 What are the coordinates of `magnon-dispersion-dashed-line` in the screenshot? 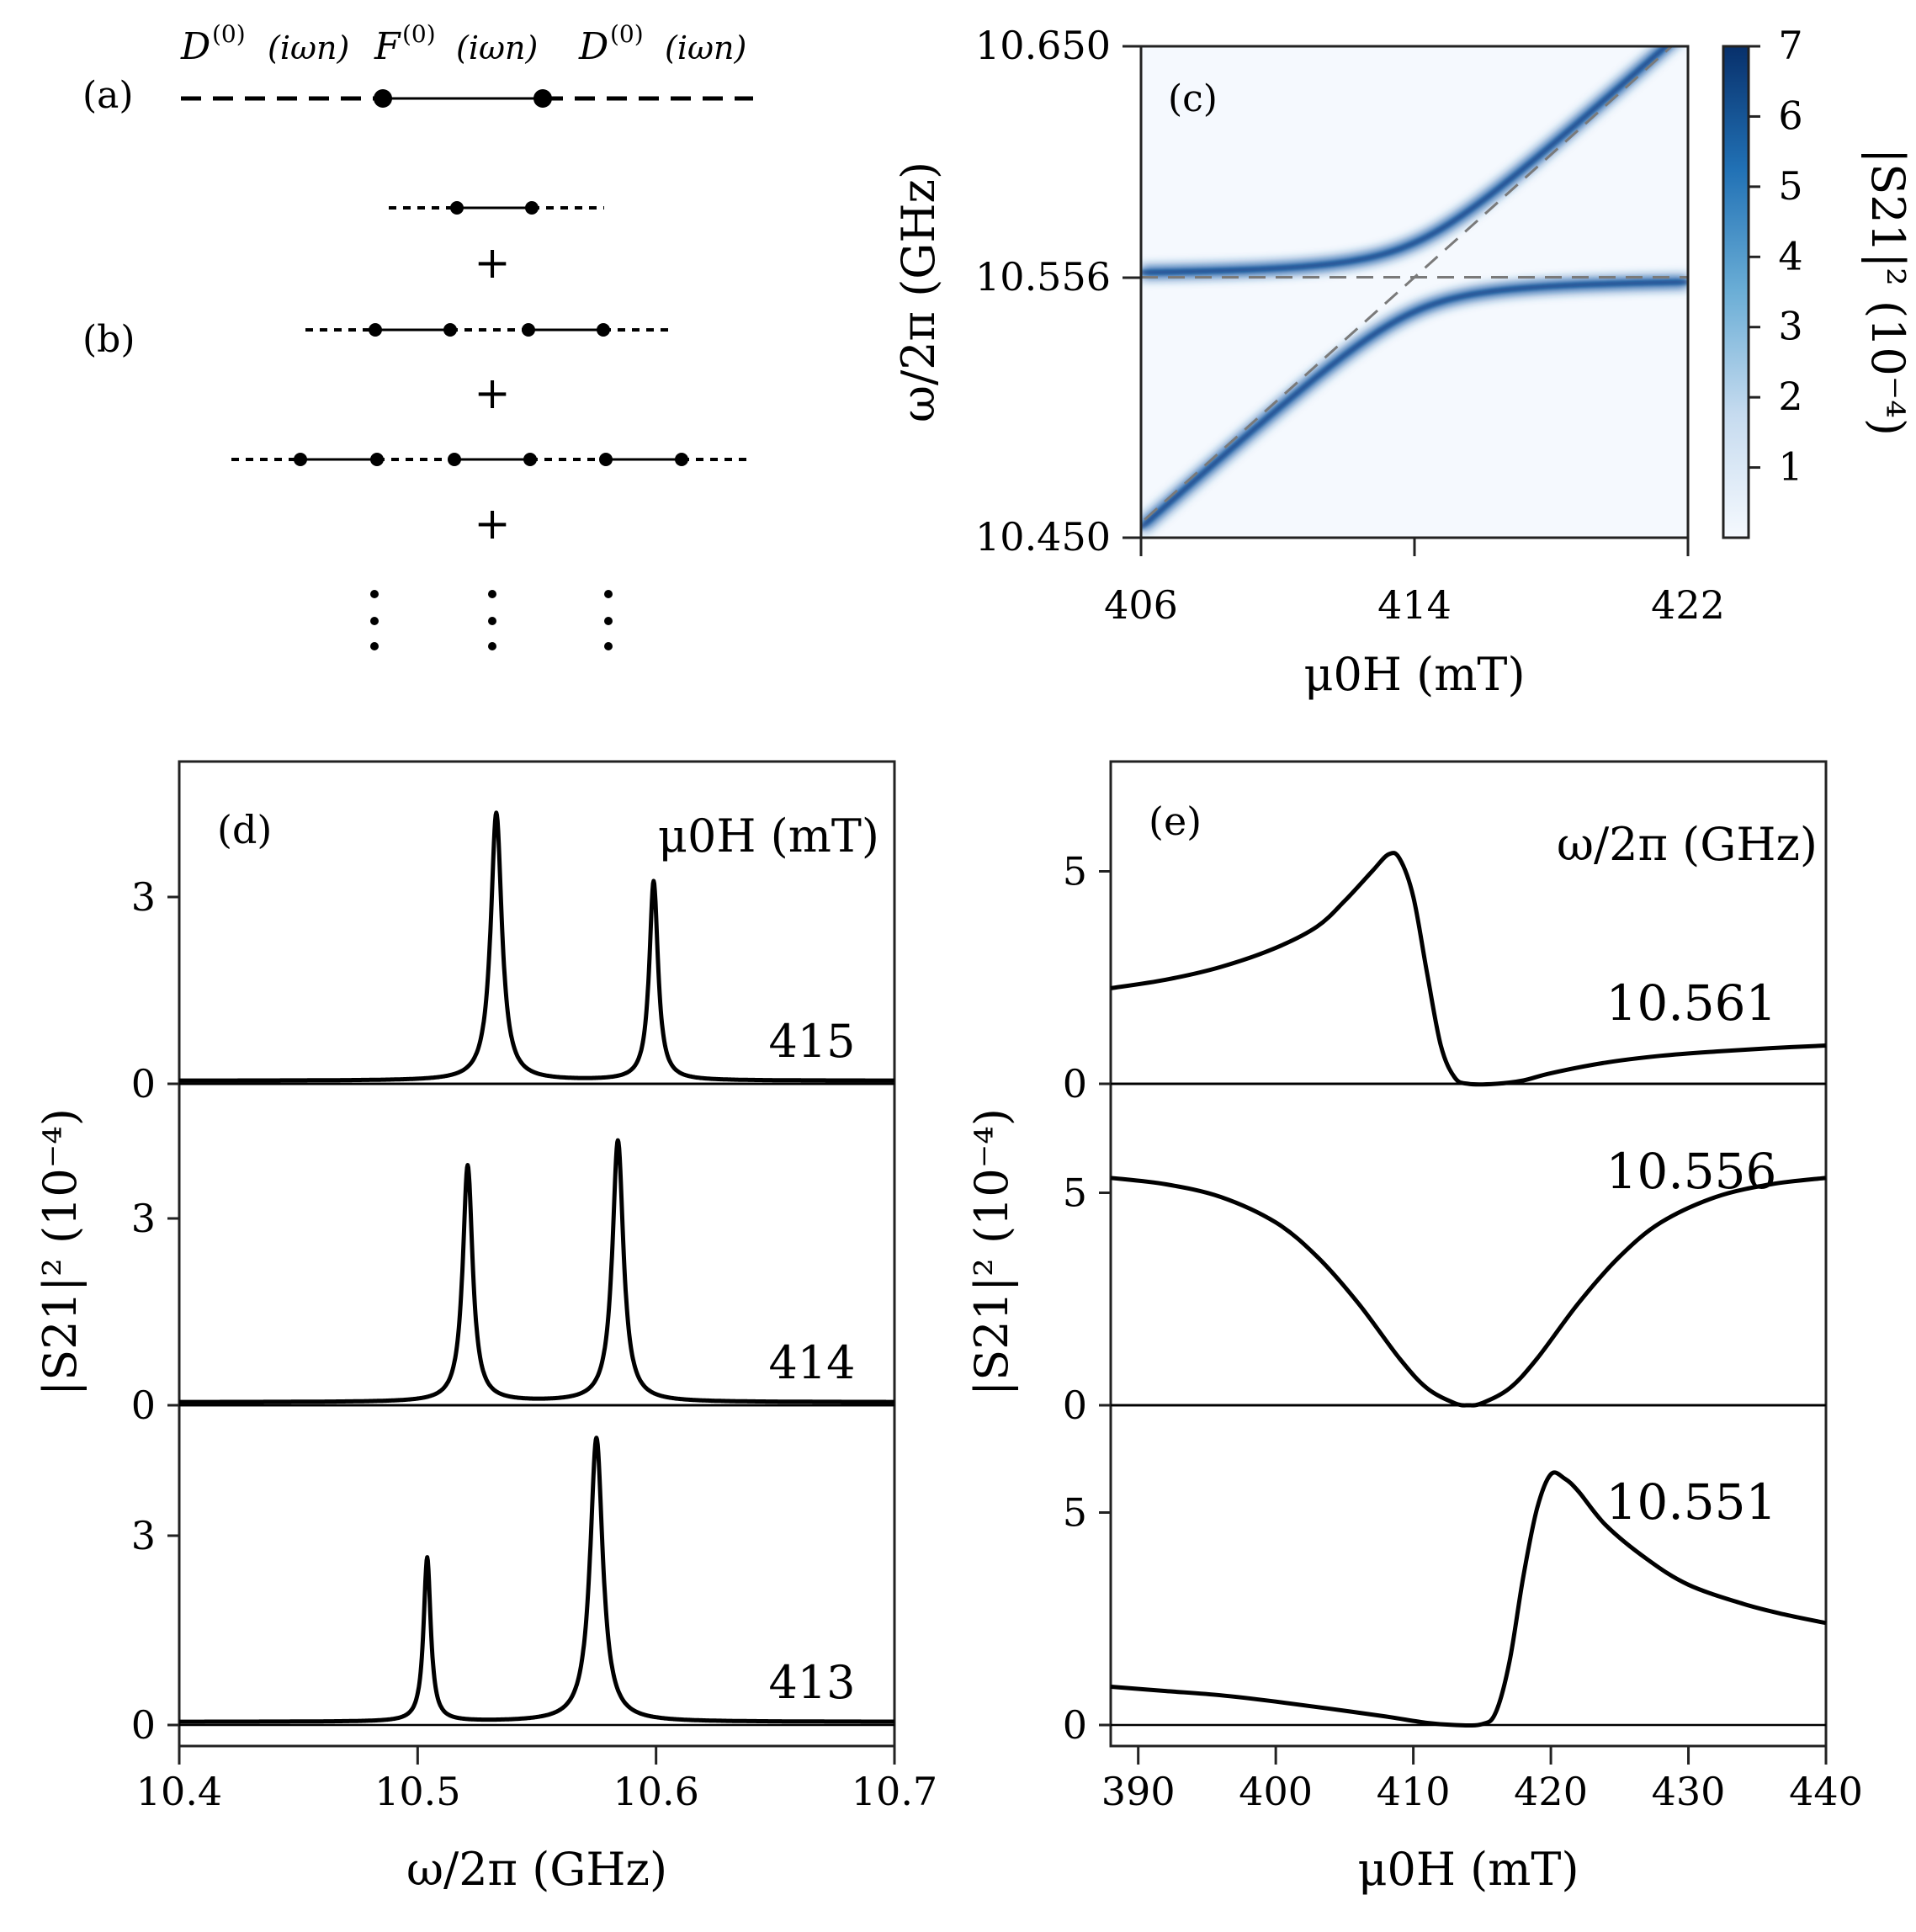 It's located at (1407, 285).